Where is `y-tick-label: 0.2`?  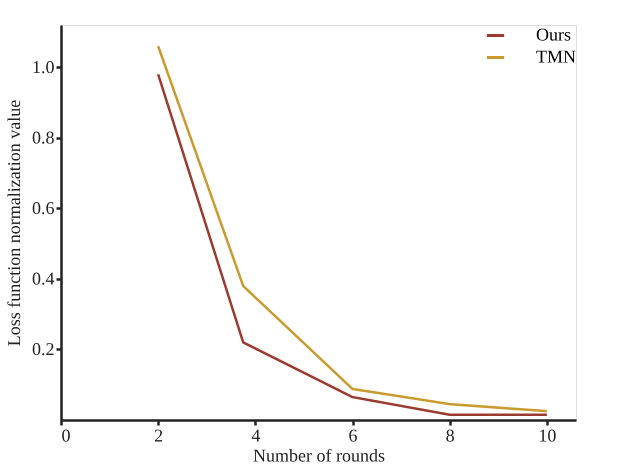 y-tick-label: 0.2 is located at coordinates (43, 348).